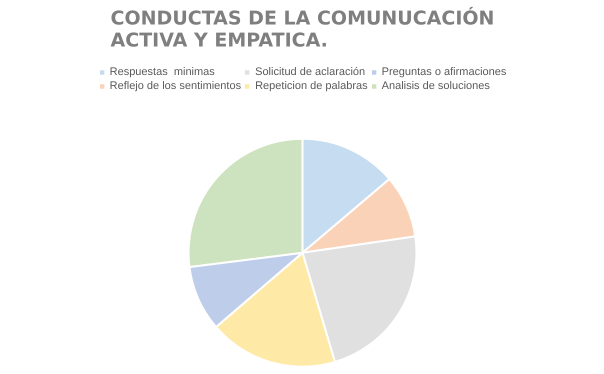  Describe the element at coordinates (162, 72) in the screenshot. I see `legend-label: Respuestas minimas` at that location.